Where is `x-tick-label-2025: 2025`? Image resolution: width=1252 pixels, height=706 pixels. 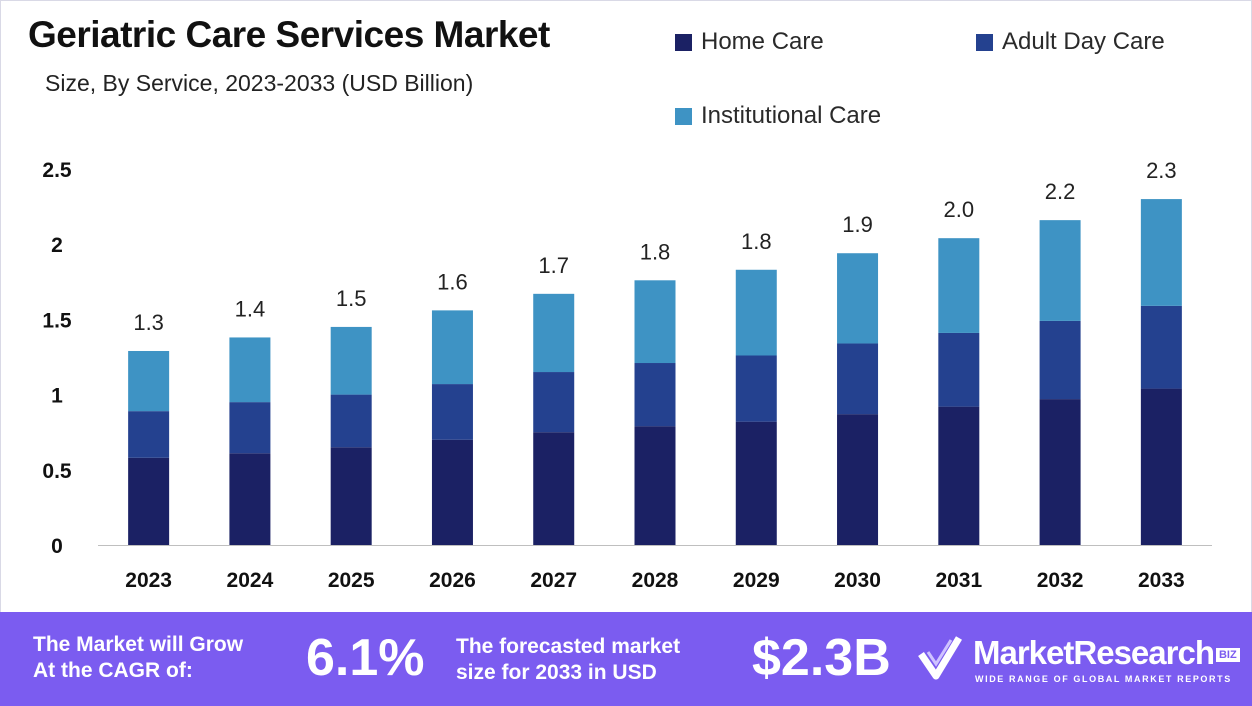
x-tick-label-2025: 2025 is located at coordinates (351, 580).